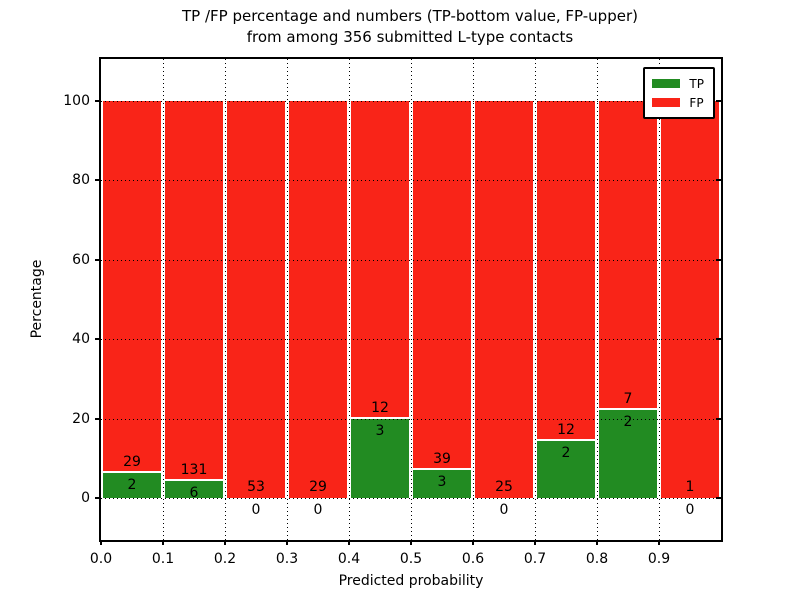 Image resolution: width=800 pixels, height=600 pixels. What do you see at coordinates (81, 339) in the screenshot?
I see `y-axis-tick-label: 40` at bounding box center [81, 339].